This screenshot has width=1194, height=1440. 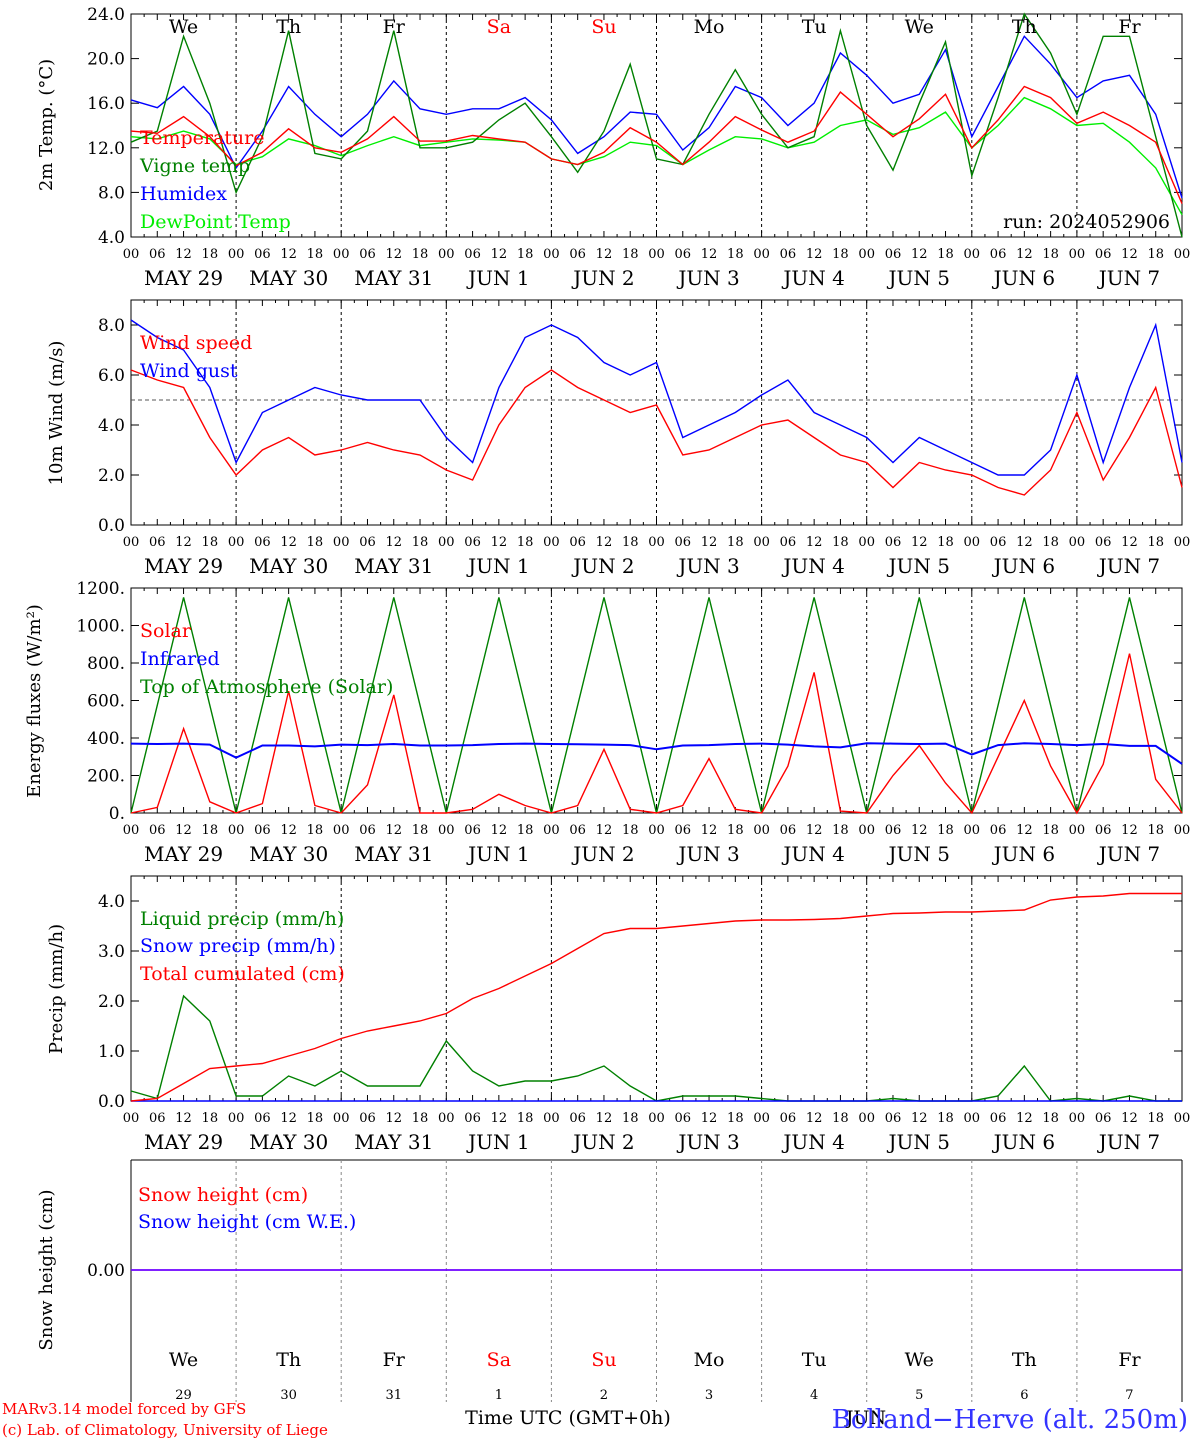 What do you see at coordinates (106, 60) in the screenshot?
I see `y-tick-label: 20.0` at bounding box center [106, 60].